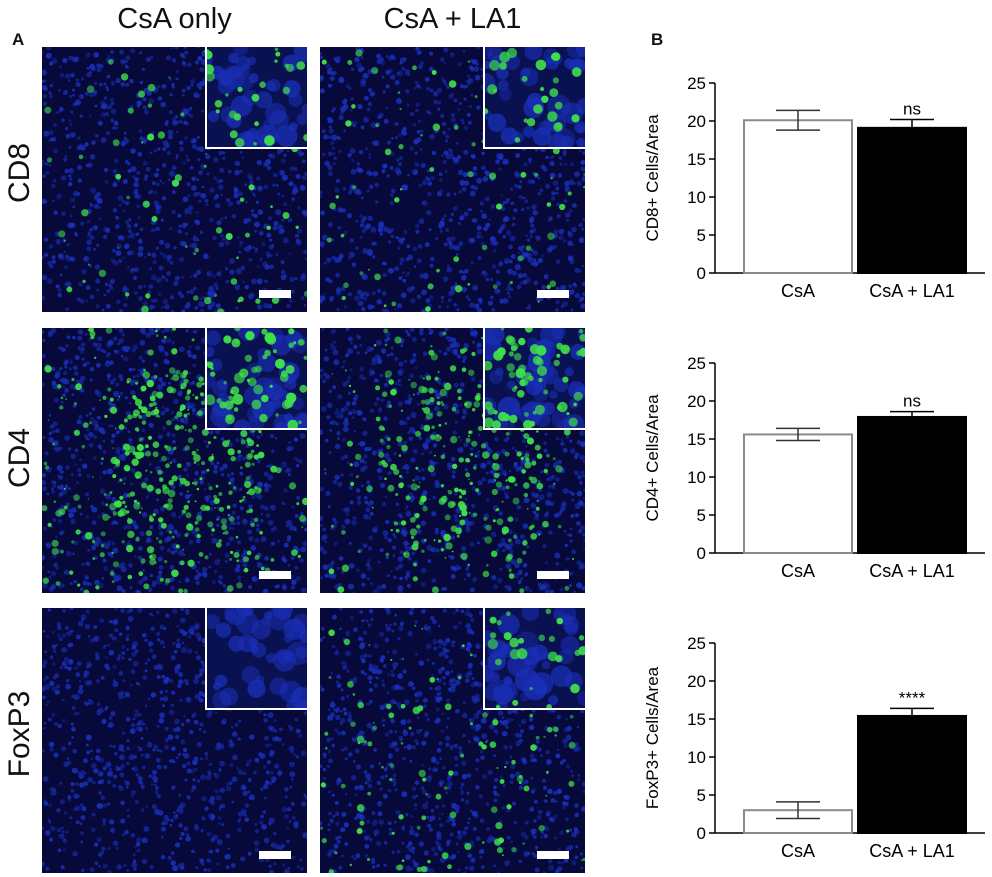  Describe the element at coordinates (652, 737) in the screenshot. I see `y-axis-label: FoxP3+ Cells/Area` at that location.